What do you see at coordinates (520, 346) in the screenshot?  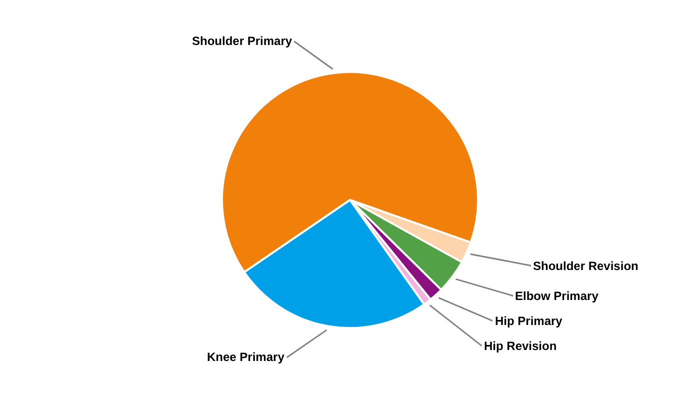 I see `slice-label: Hip Revision` at bounding box center [520, 346].